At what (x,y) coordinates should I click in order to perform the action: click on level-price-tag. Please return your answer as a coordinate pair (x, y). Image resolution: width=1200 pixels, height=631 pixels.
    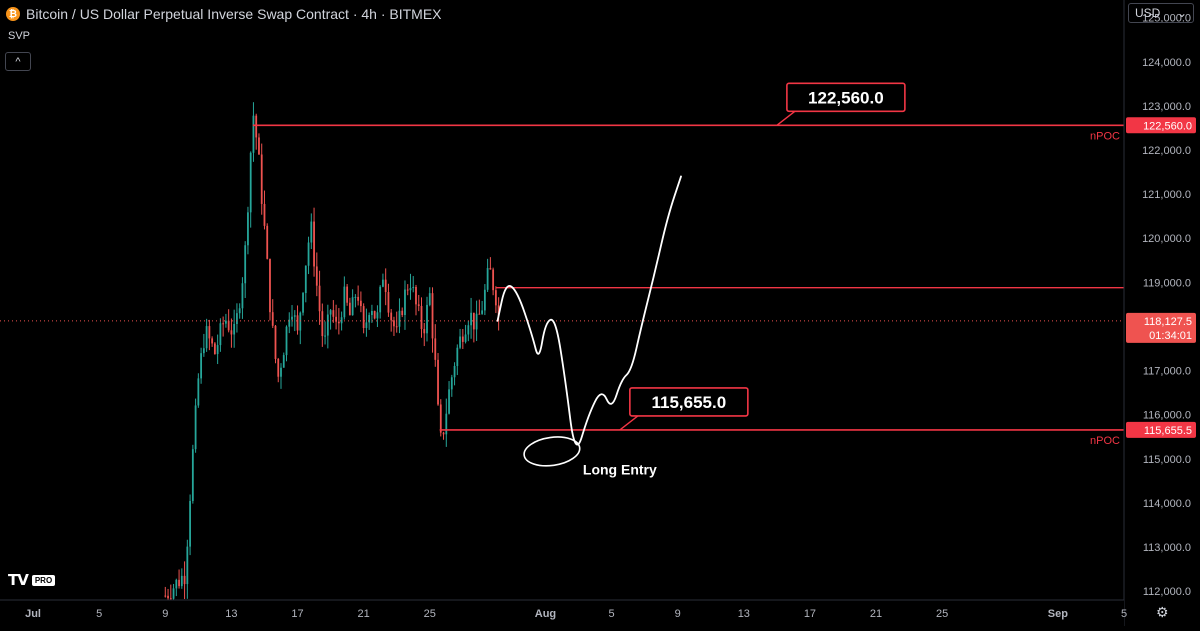
    Looking at the image, I should click on (1161, 125).